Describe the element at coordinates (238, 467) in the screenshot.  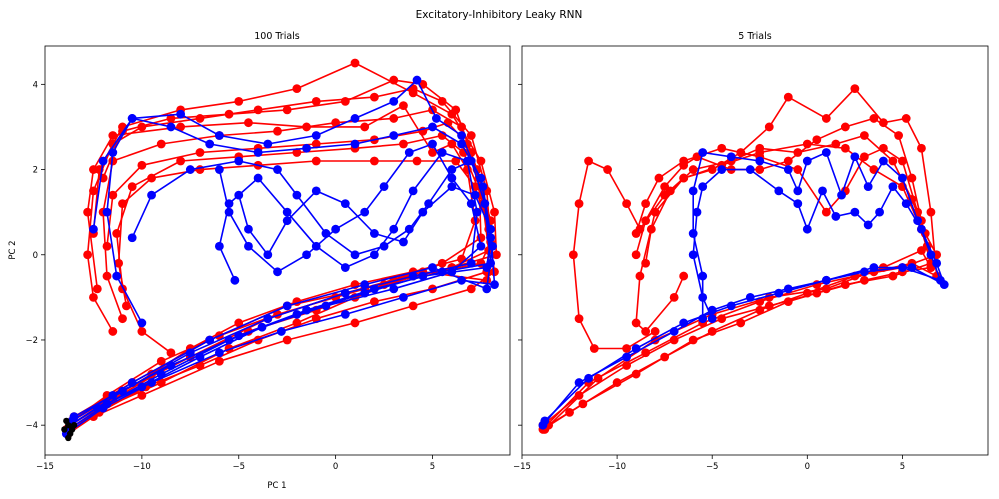
I see `x-tick-label: −5` at that location.